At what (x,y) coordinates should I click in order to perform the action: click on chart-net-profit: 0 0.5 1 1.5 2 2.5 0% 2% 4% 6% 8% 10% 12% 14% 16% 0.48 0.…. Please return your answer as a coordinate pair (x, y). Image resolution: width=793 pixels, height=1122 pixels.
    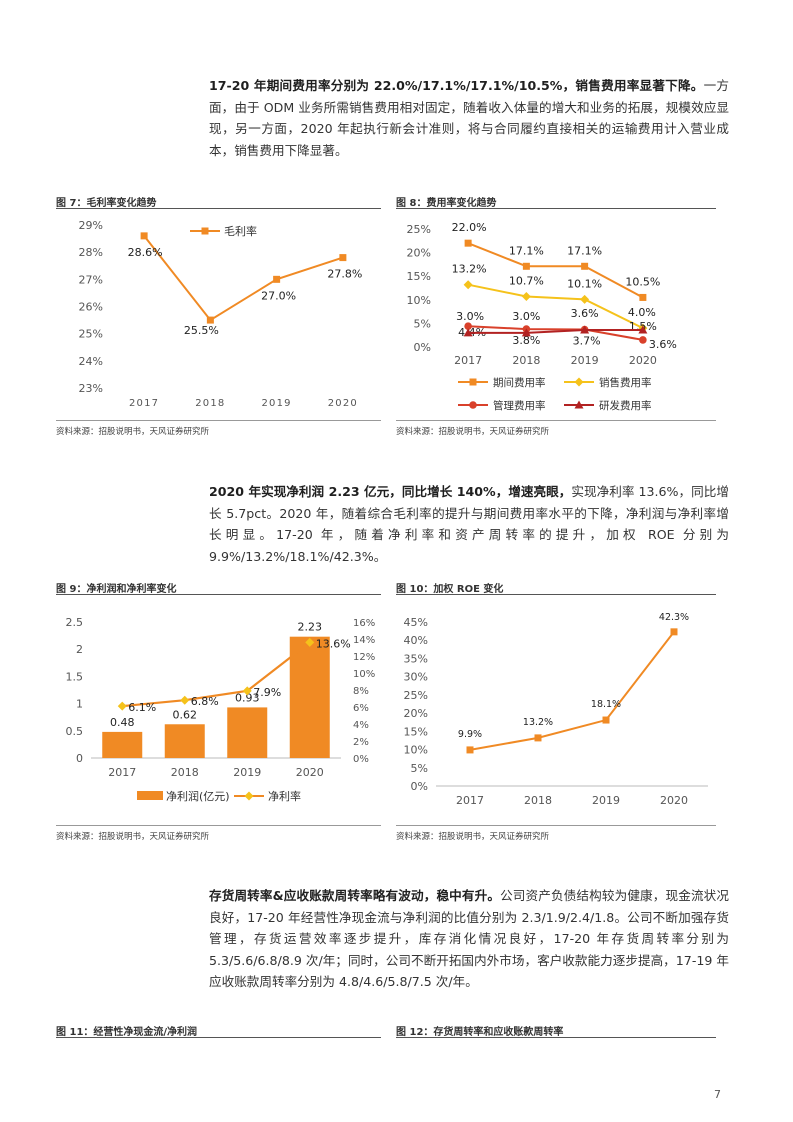
    Looking at the image, I should click on (221, 709).